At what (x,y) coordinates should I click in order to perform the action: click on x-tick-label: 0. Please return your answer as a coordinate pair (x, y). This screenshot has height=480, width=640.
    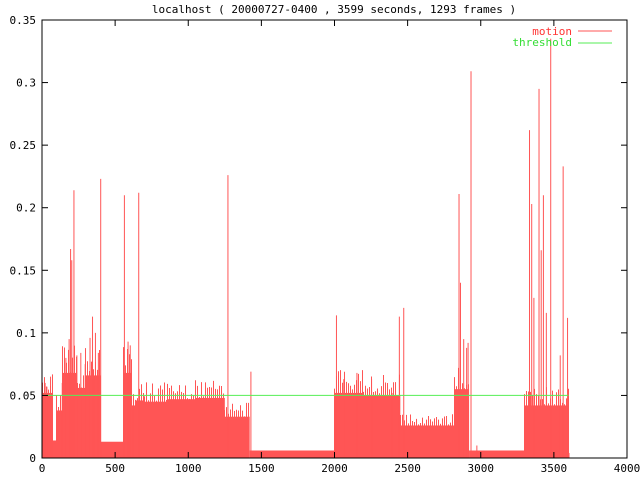
    Looking at the image, I should click on (42, 468).